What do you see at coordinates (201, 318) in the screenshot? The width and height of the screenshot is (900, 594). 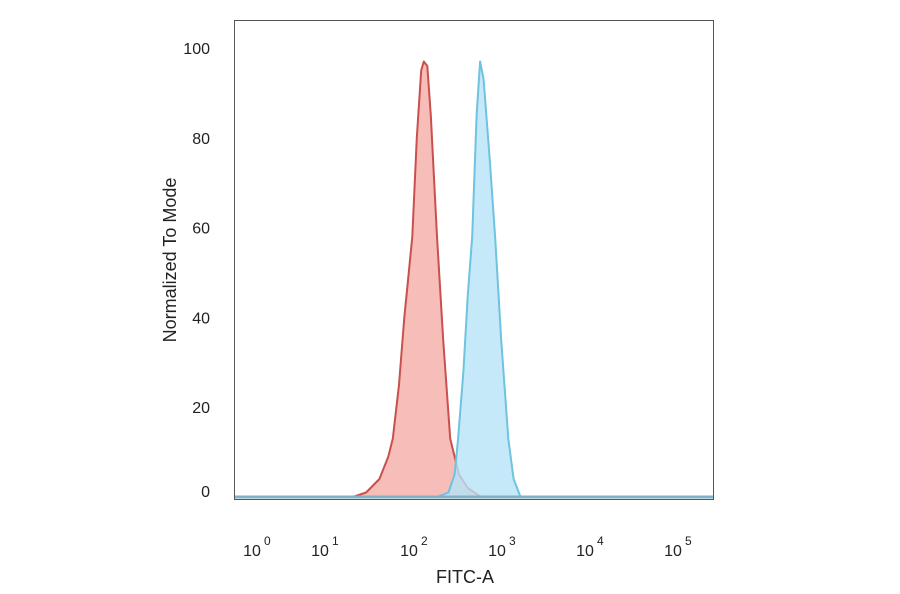 I see `y-tick-label: 40` at bounding box center [201, 318].